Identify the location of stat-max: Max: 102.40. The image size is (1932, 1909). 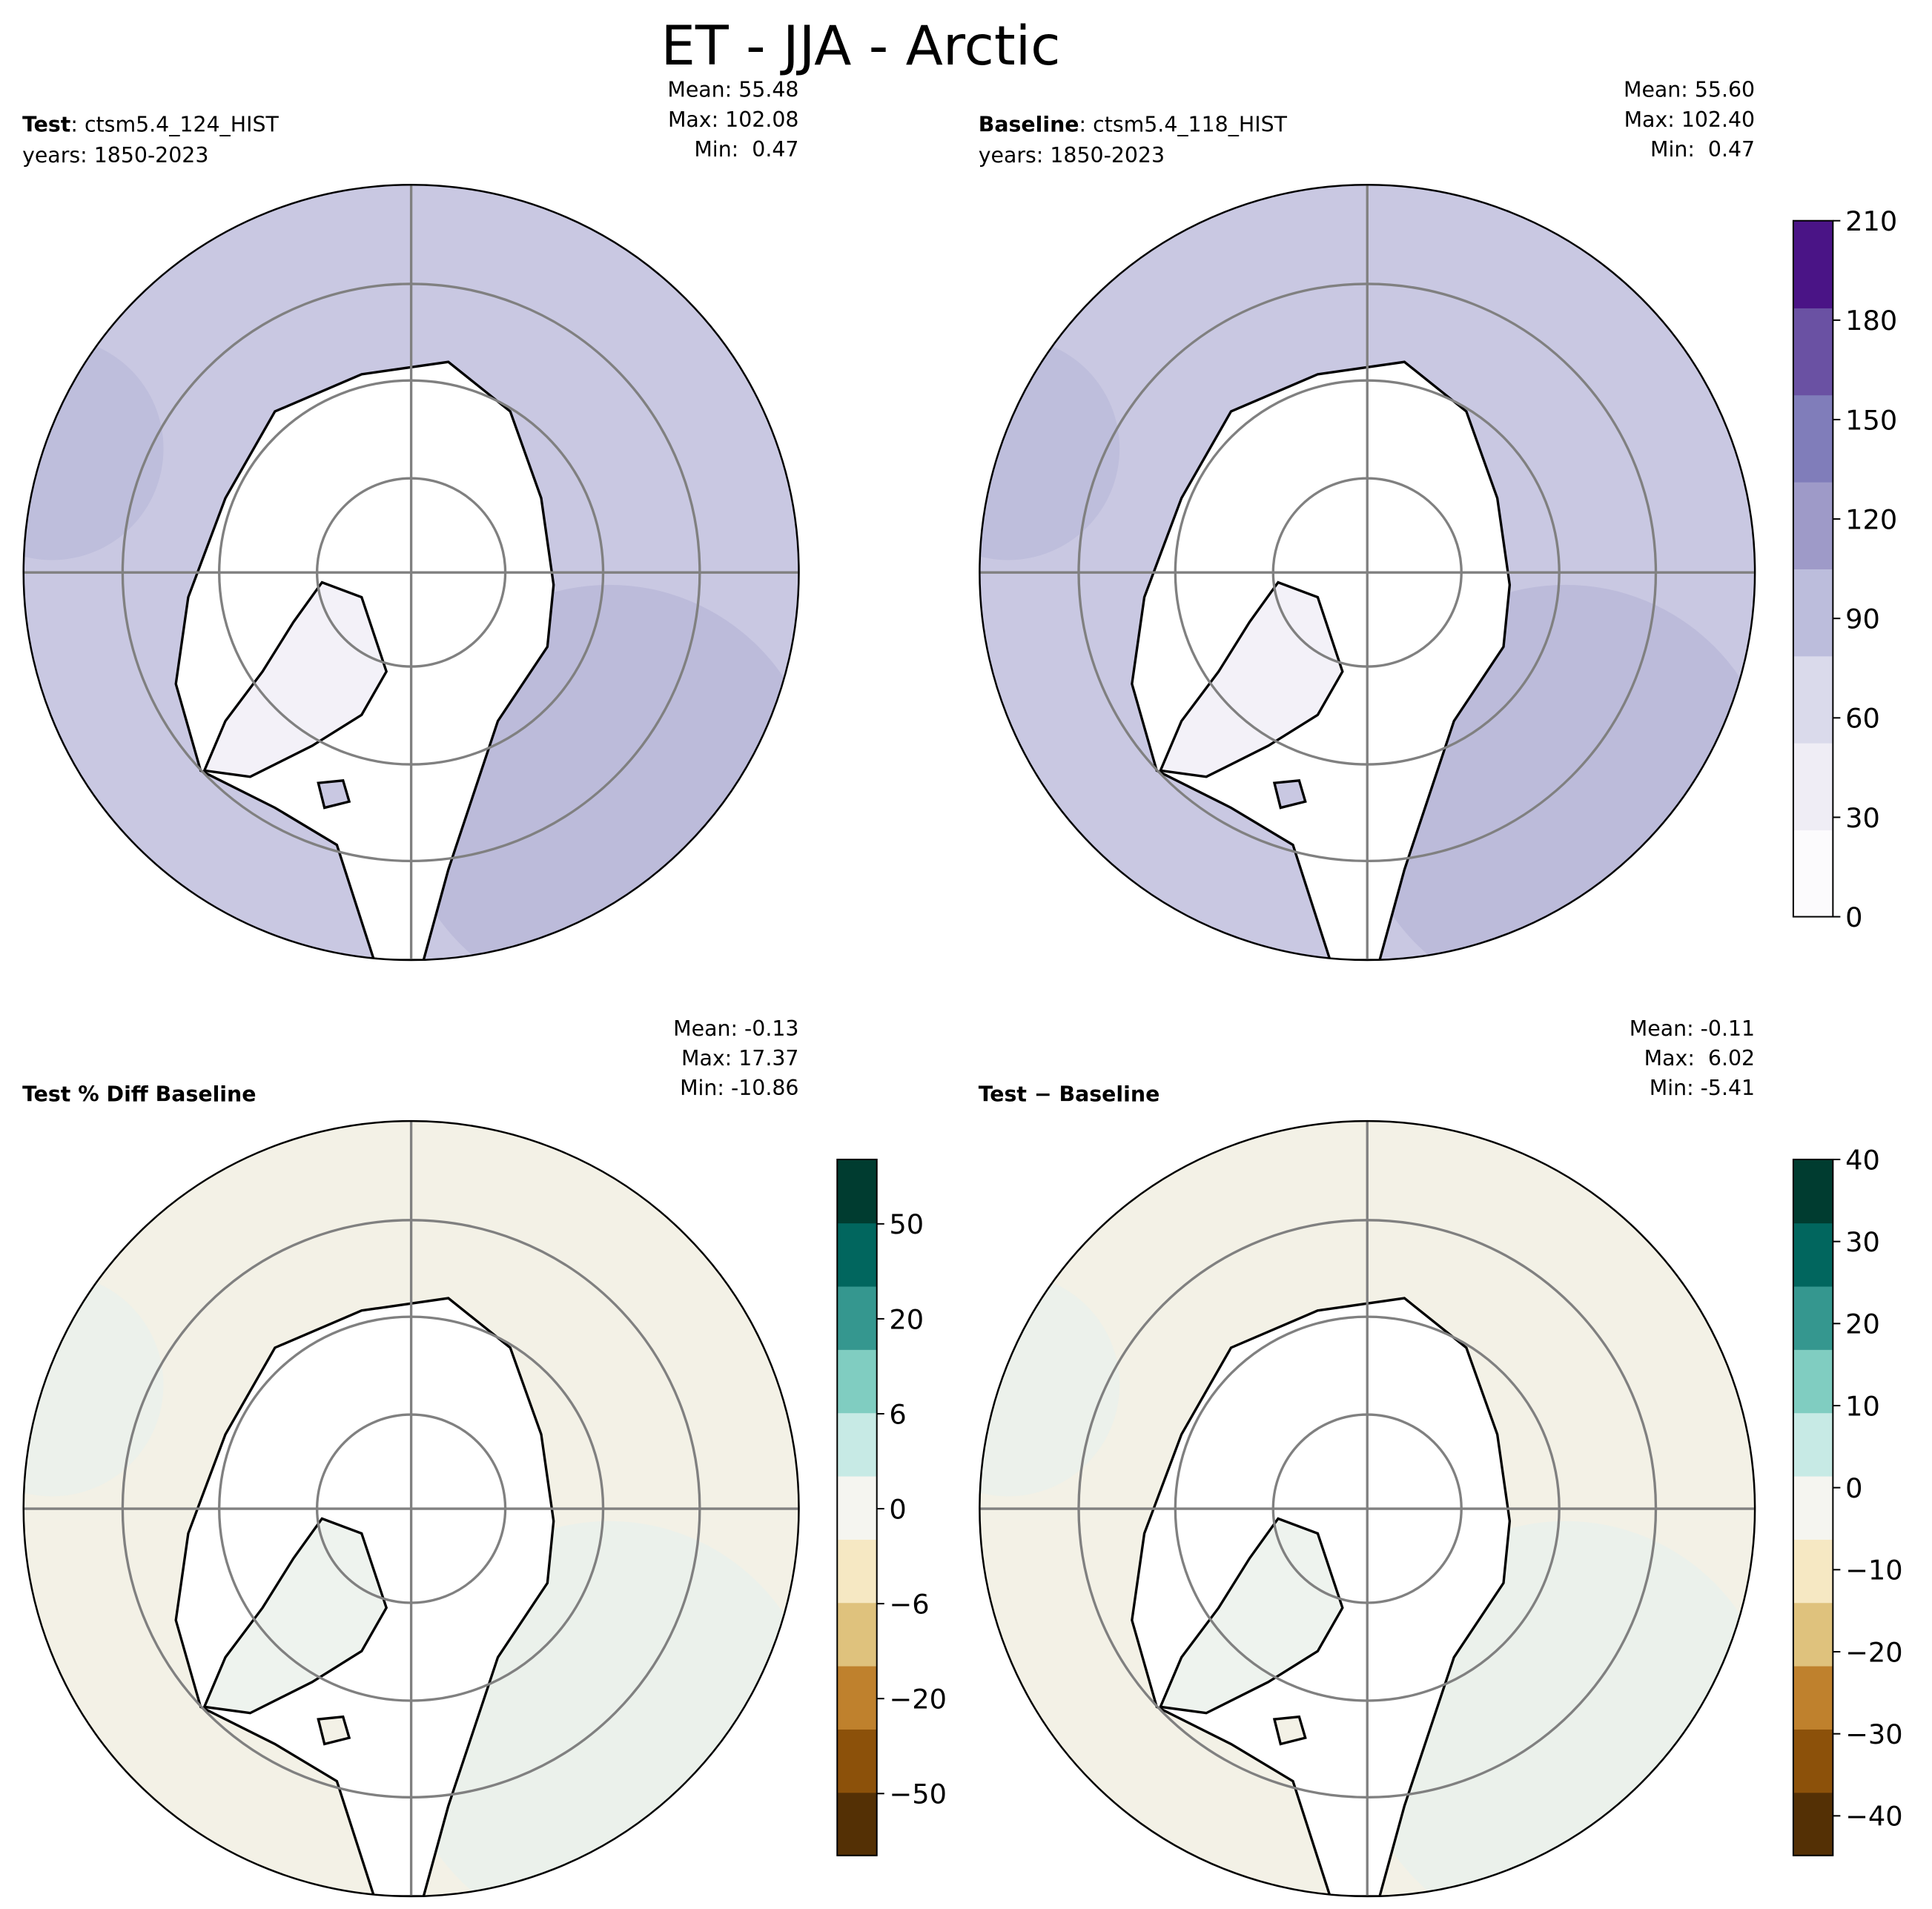
(1690, 120).